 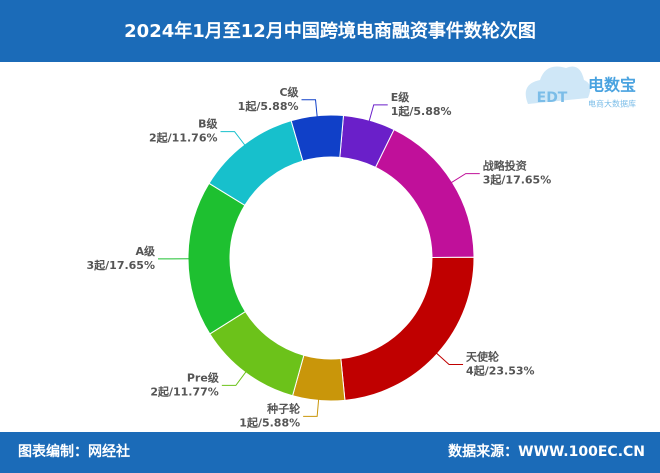 What do you see at coordinates (289, 92) in the screenshot?
I see `segment-label: C级` at bounding box center [289, 92].